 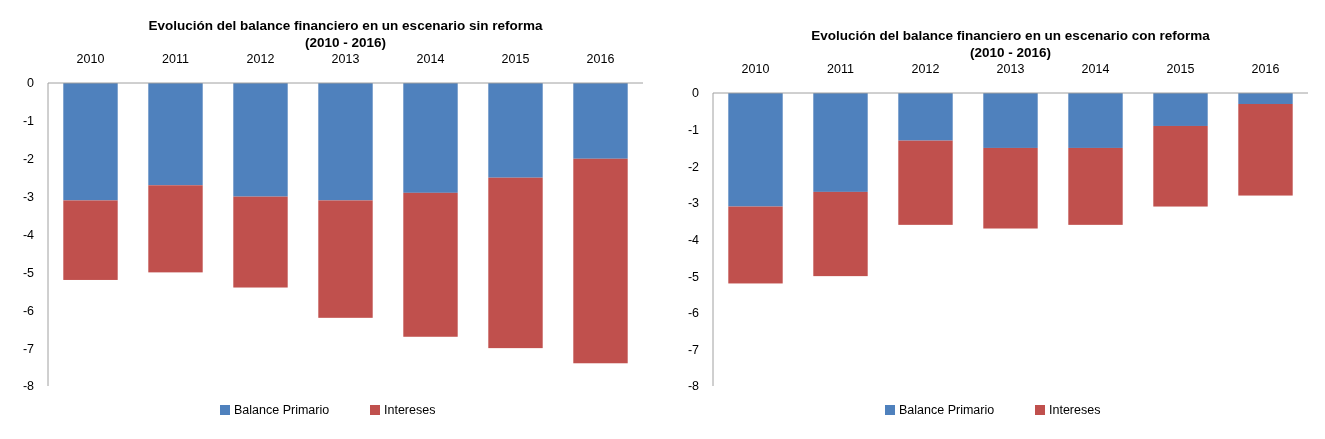 I want to click on chart-title: Evolución del balance financiero en un escenario sin reforma (2010 - 2016), so click(x=345, y=34).